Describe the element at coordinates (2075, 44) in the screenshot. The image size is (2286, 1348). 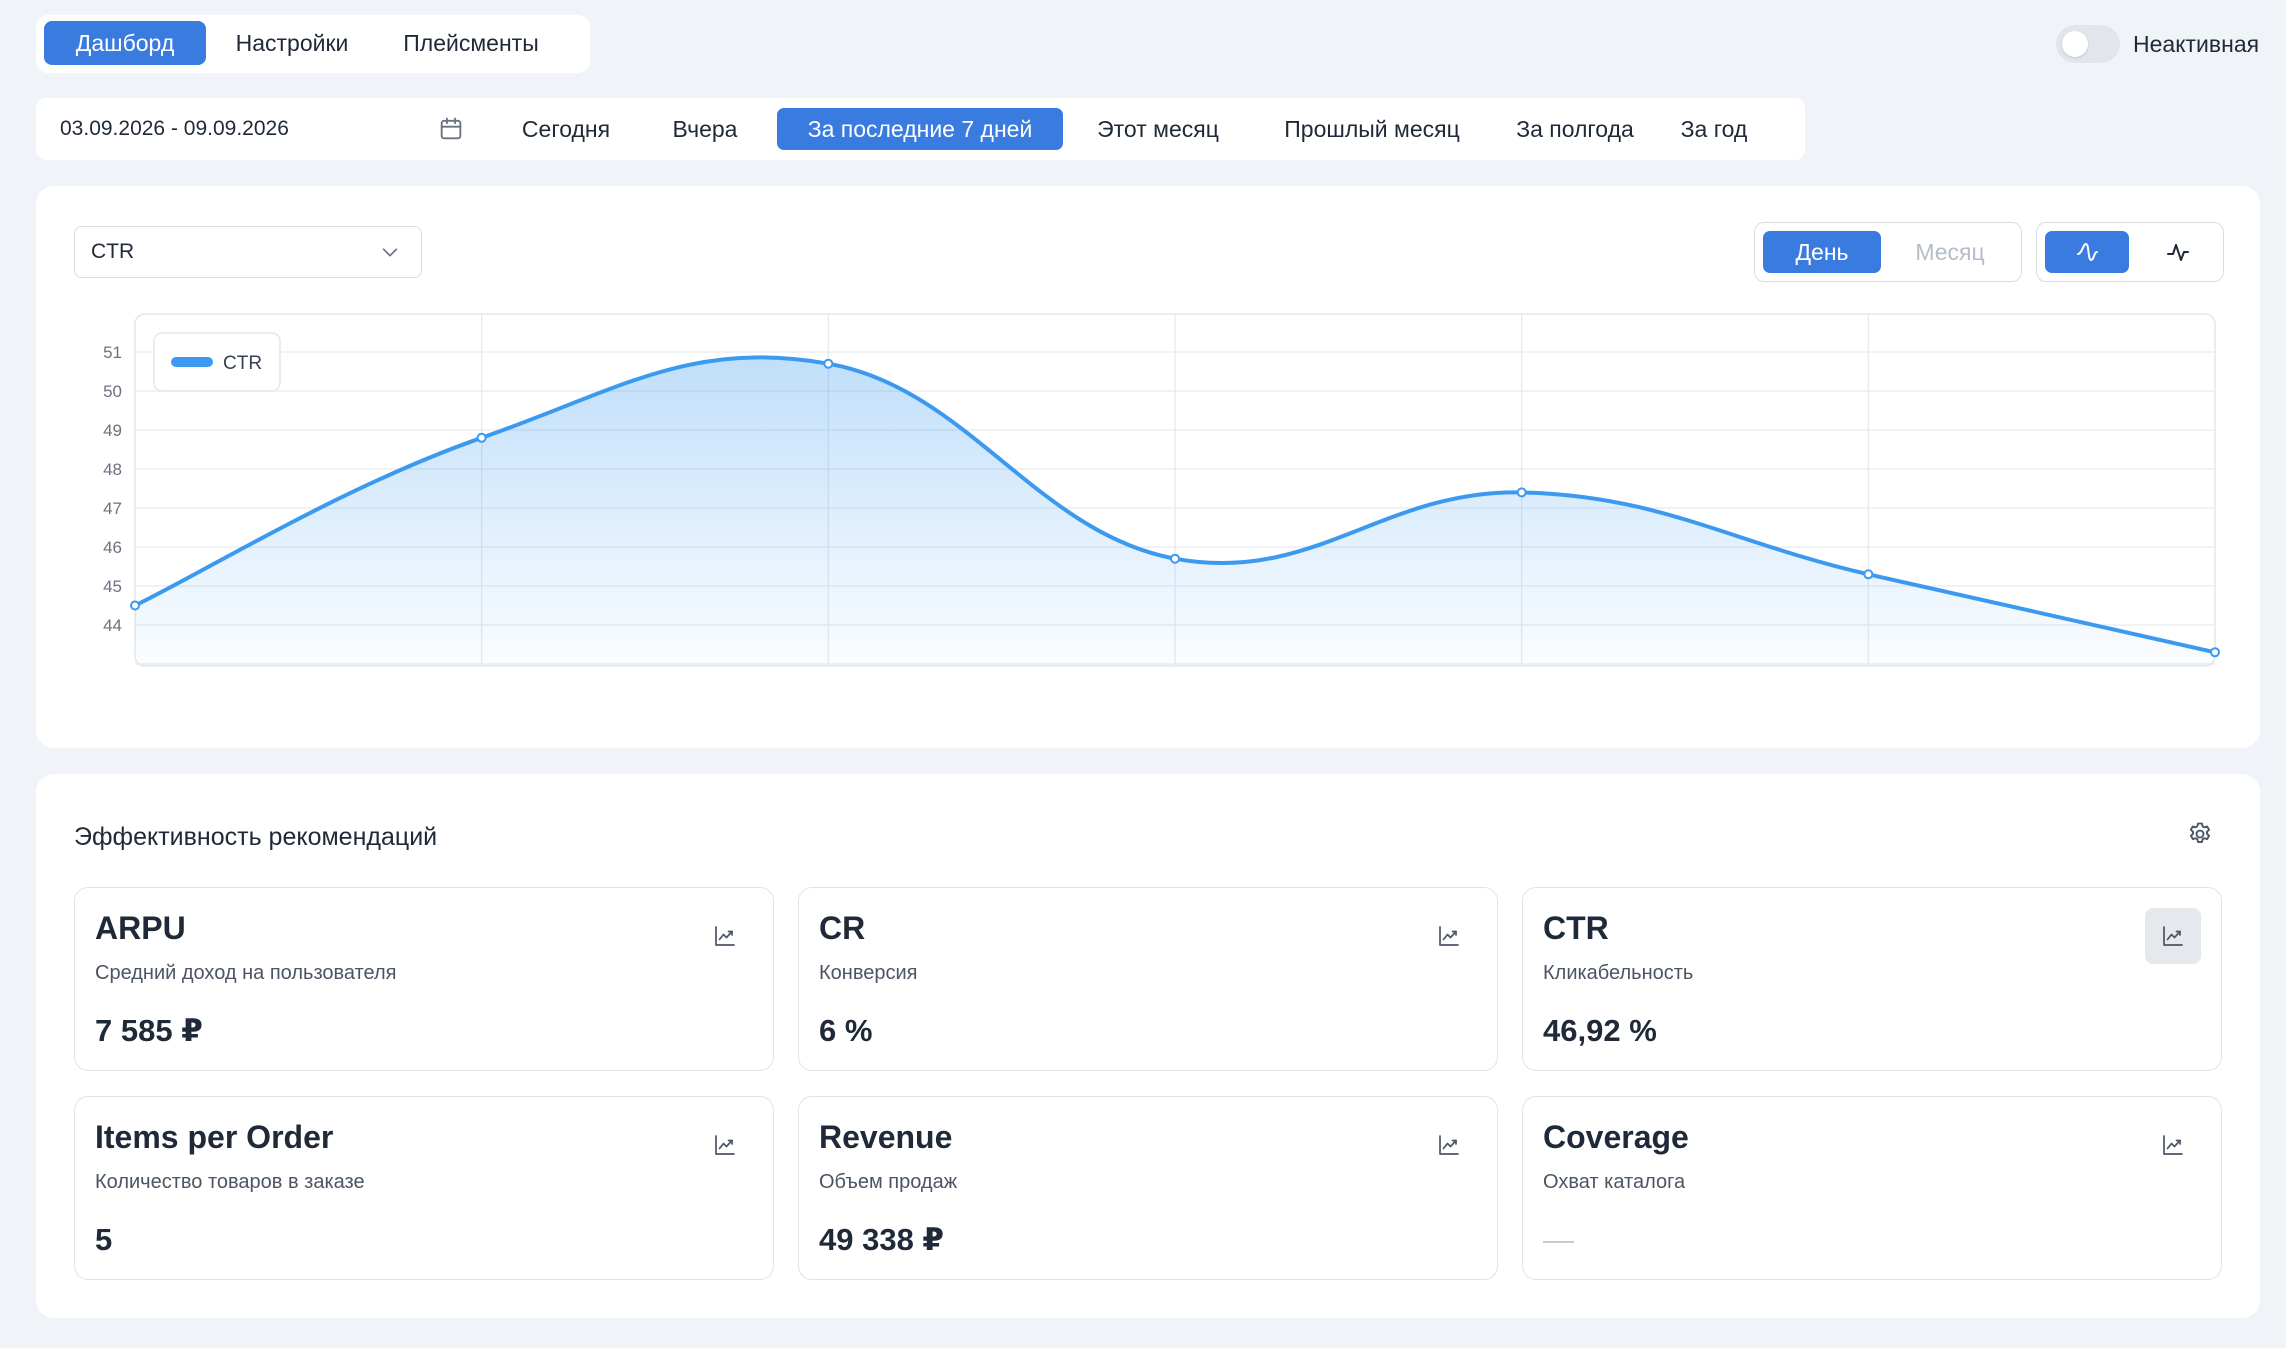
I see `toggle-knob` at that location.